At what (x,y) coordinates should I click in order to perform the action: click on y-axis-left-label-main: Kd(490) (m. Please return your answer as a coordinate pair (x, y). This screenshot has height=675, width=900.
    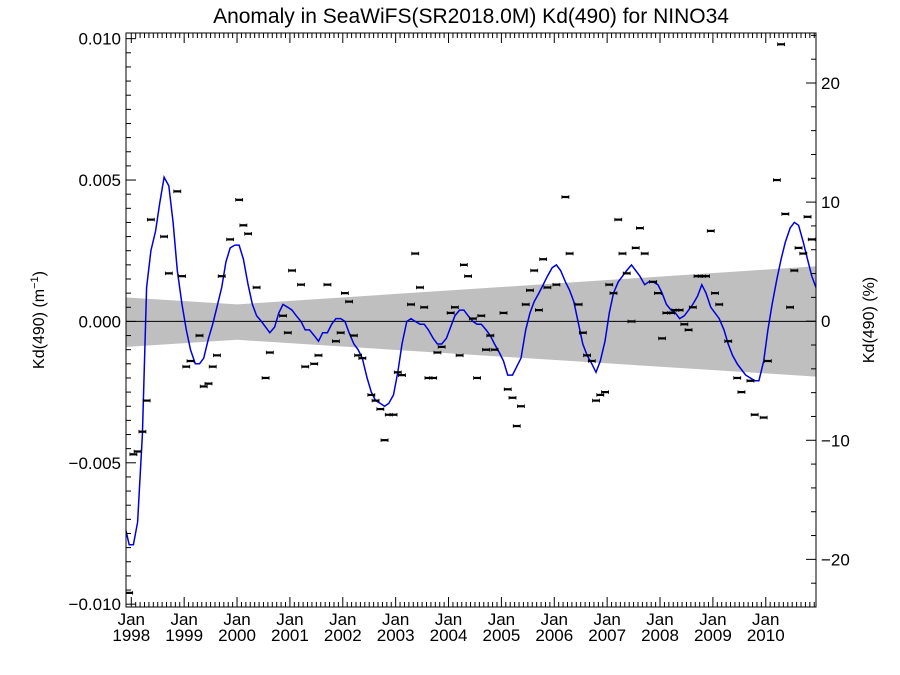
    Looking at the image, I should click on (39, 329).